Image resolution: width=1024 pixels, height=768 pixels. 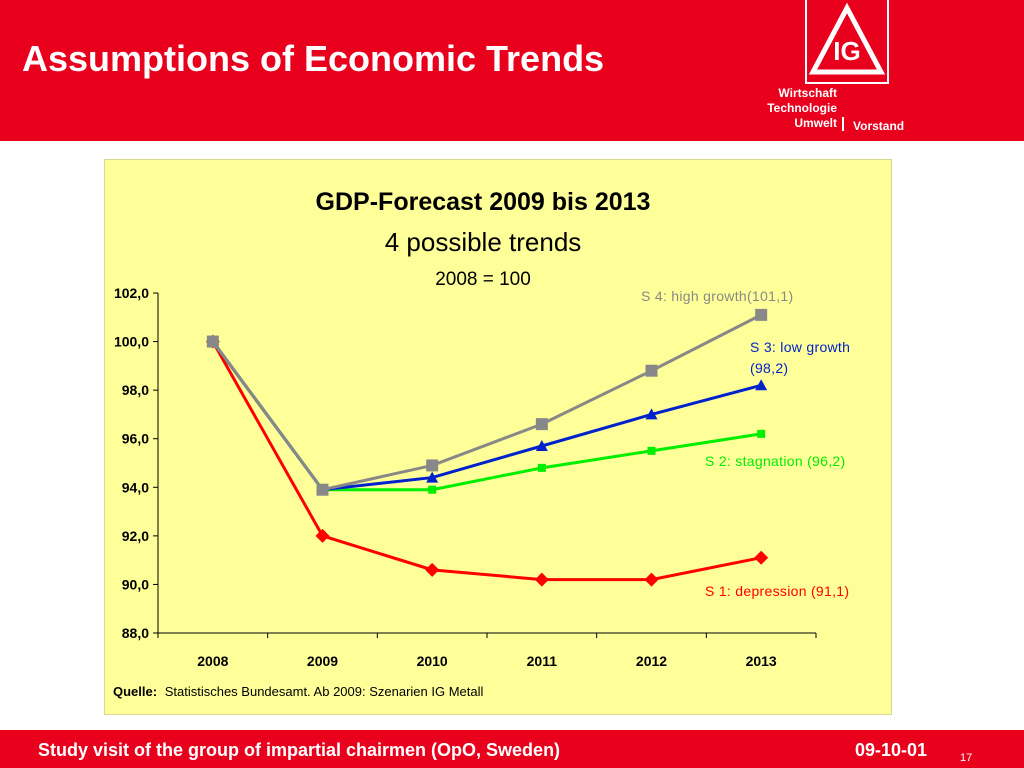 What do you see at coordinates (843, 124) in the screenshot?
I see `dept-separator` at bounding box center [843, 124].